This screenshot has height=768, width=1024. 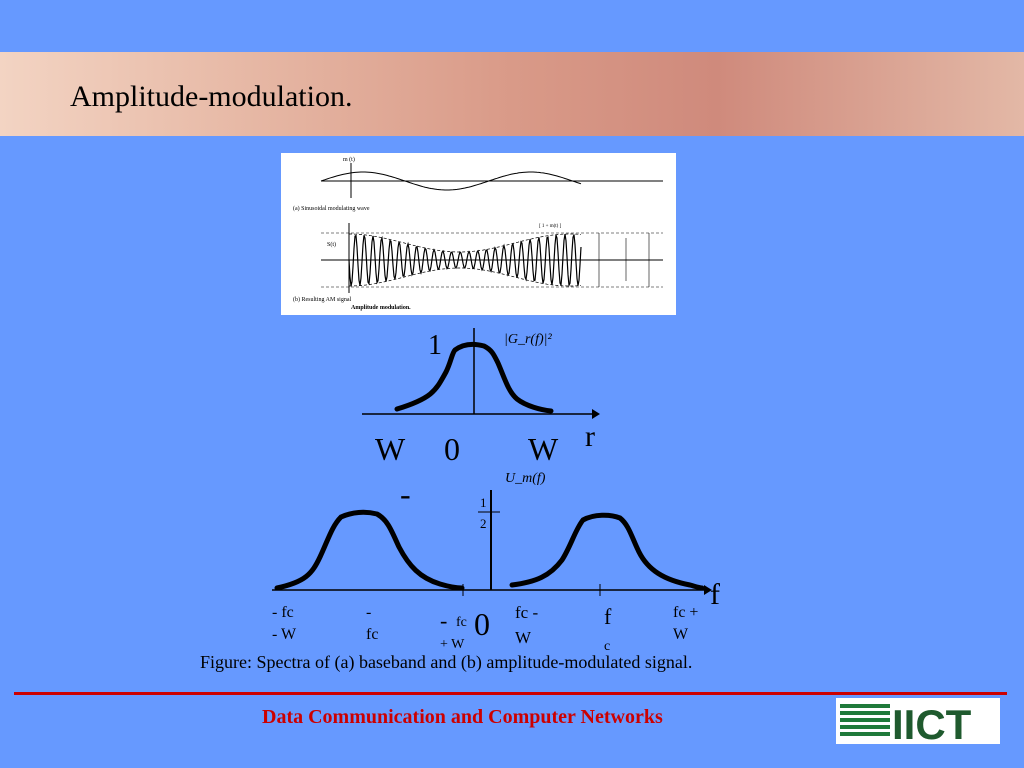 I want to click on am-label-fc-minus-w-line2: W, so click(x=523, y=637).